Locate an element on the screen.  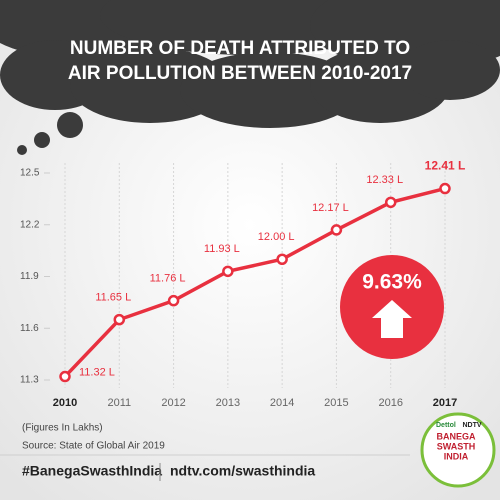
x-tick-label: 2013 is located at coordinates (228, 403).